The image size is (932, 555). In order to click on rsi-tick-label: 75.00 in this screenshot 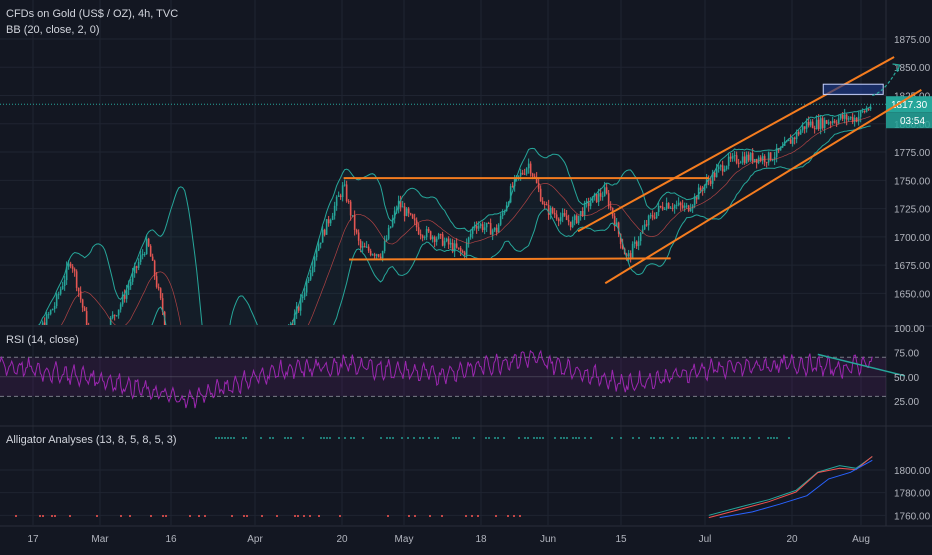, I will do `click(906, 353)`.